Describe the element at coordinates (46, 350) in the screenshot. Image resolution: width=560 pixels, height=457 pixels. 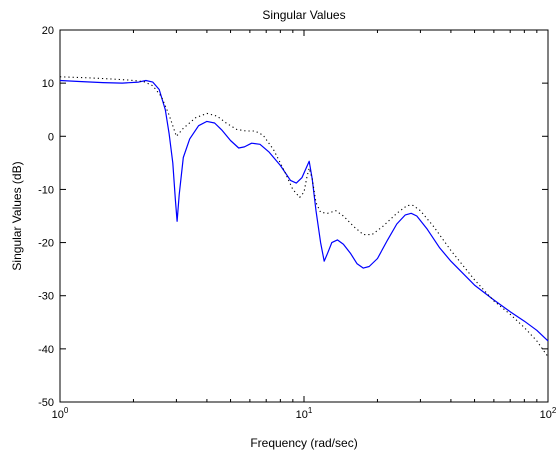
I see `y-tick-label-6: -40` at that location.